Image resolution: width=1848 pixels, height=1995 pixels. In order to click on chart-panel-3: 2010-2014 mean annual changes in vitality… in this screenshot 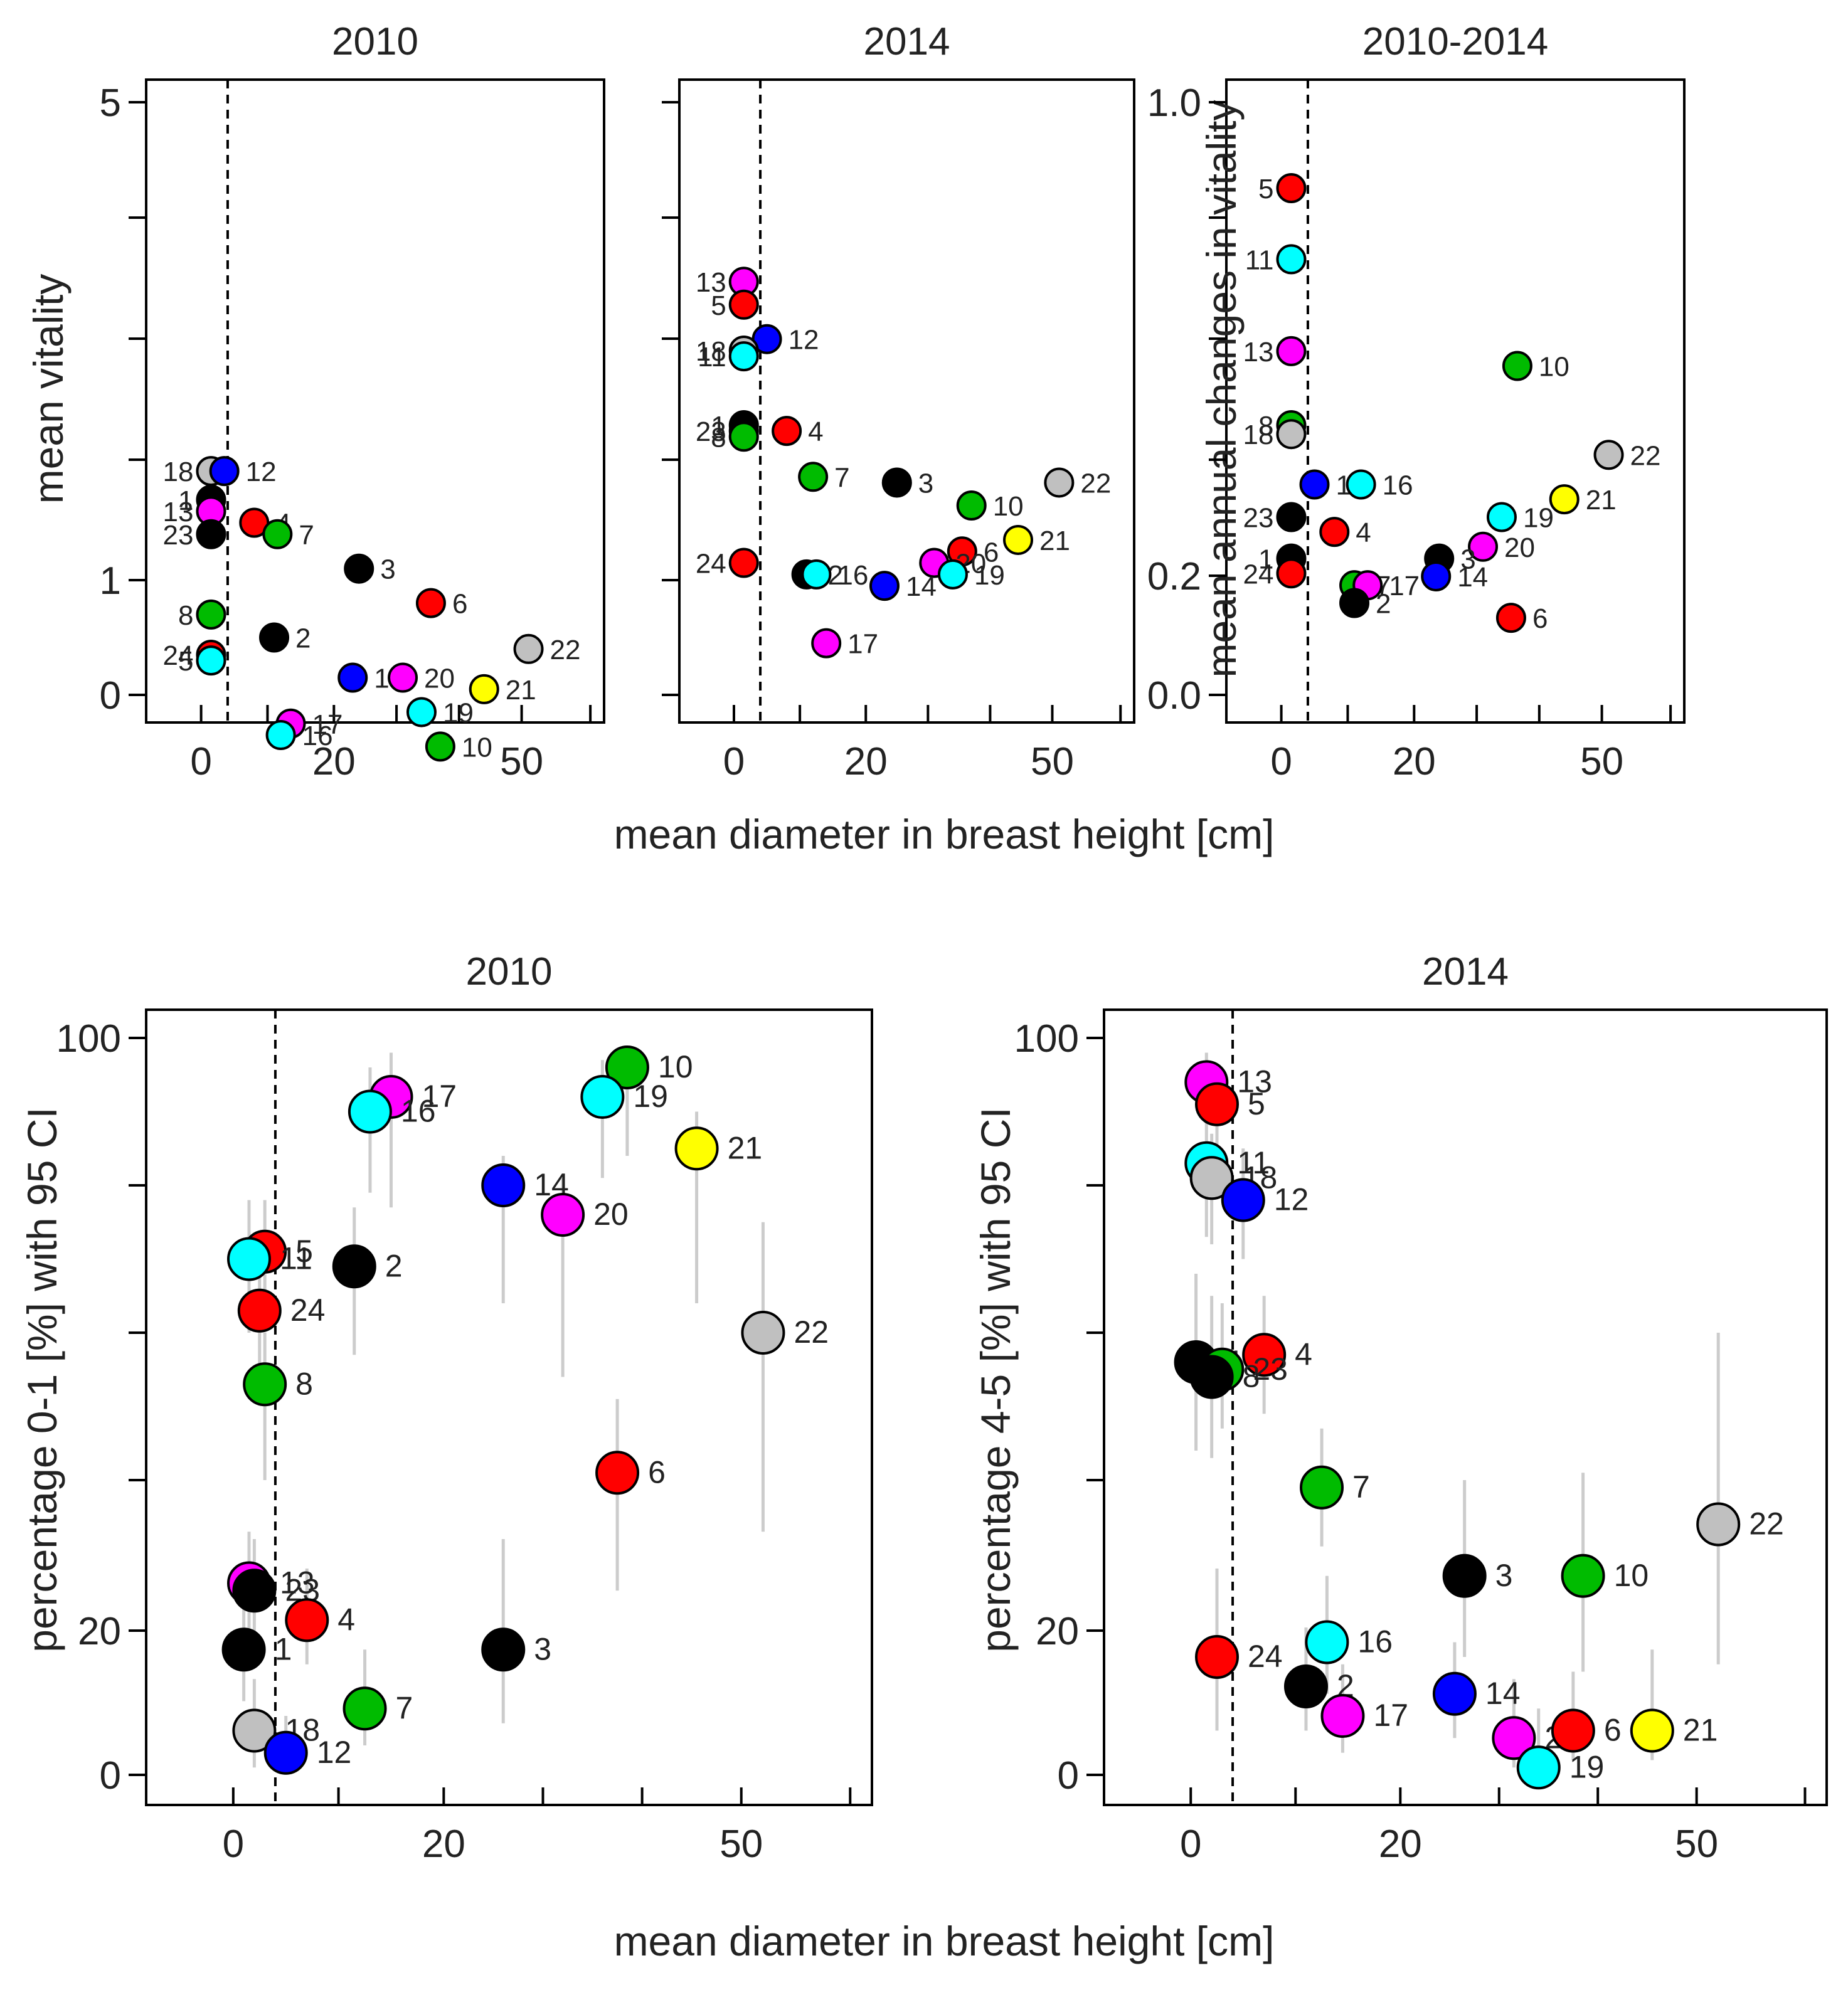, I will do `click(1416, 401)`.